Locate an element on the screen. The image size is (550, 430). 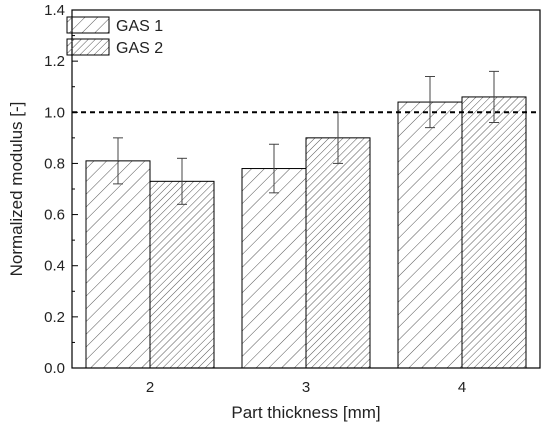
y-tick-label: 0.4 is located at coordinates (54, 266).